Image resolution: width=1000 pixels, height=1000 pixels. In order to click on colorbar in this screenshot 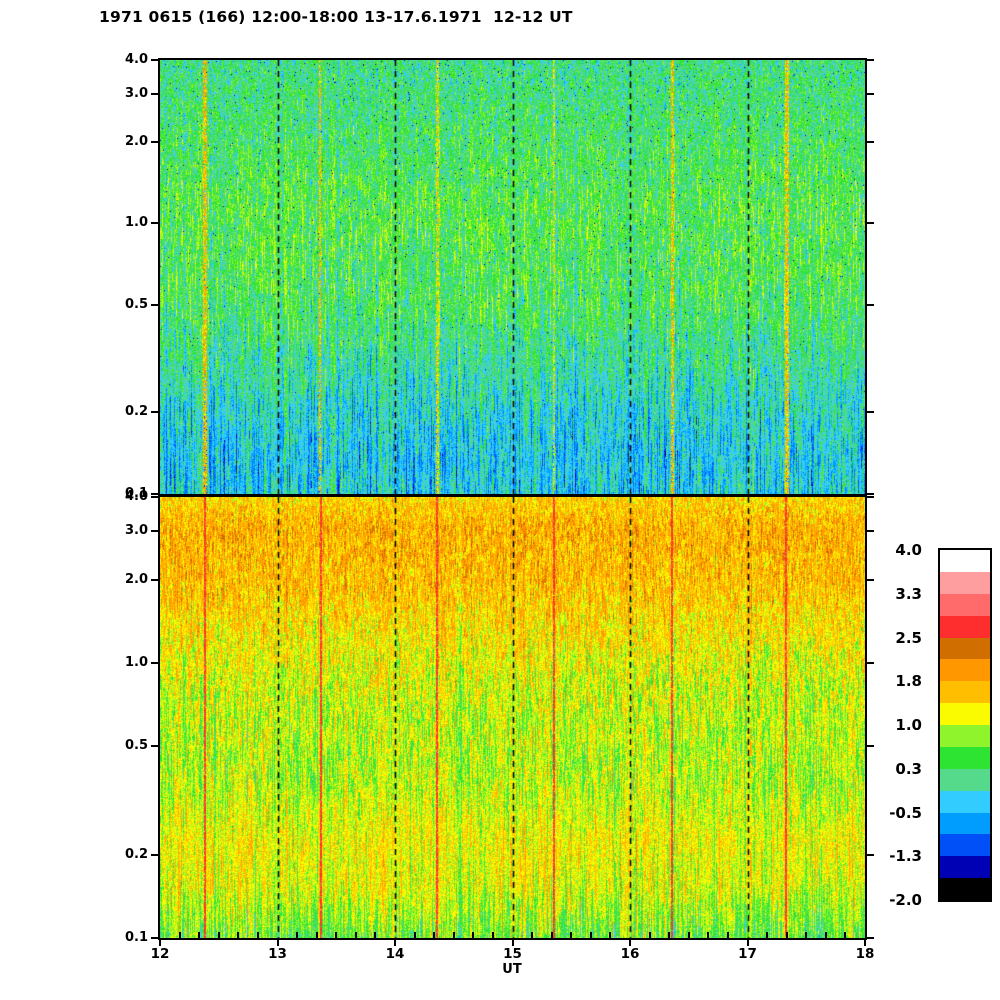, I will do `click(965, 725)`.